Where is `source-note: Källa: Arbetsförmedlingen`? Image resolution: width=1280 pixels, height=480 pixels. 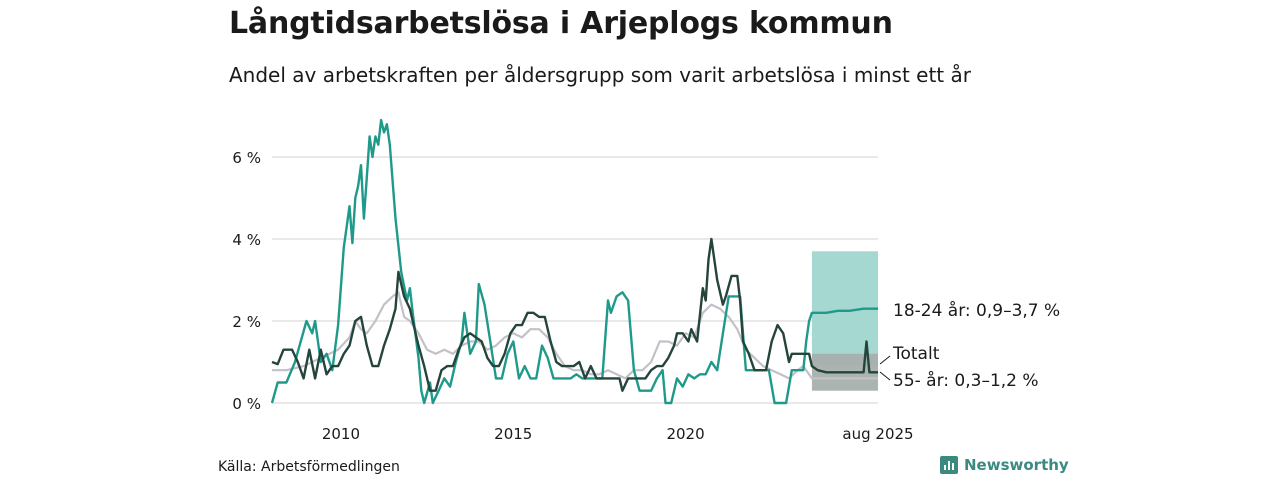 source-note: Källa: Arbetsförmedlingen is located at coordinates (309, 467).